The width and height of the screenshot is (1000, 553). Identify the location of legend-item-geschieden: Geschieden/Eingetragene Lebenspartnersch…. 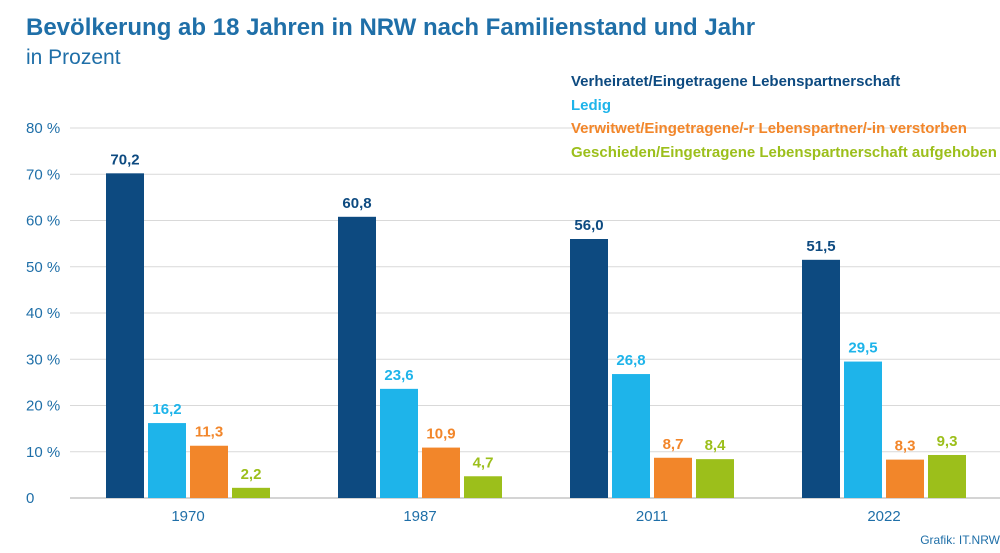
(784, 152).